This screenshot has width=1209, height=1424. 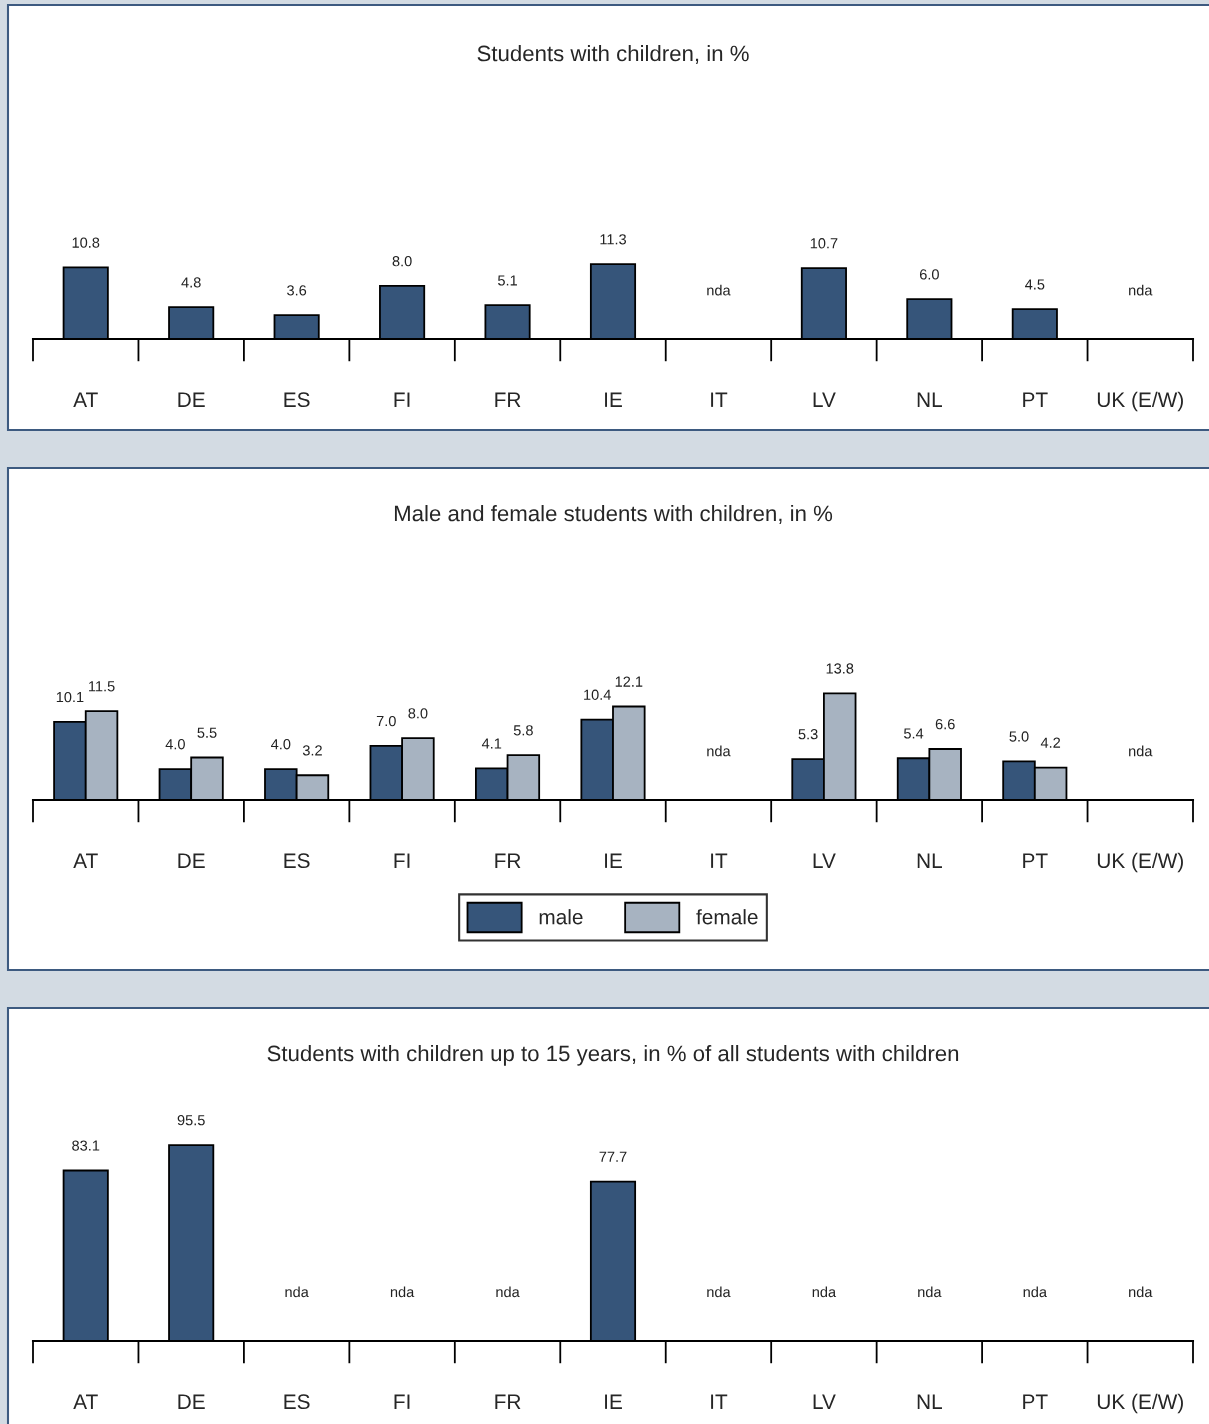 I want to click on data-label: 6.6, so click(x=945, y=724).